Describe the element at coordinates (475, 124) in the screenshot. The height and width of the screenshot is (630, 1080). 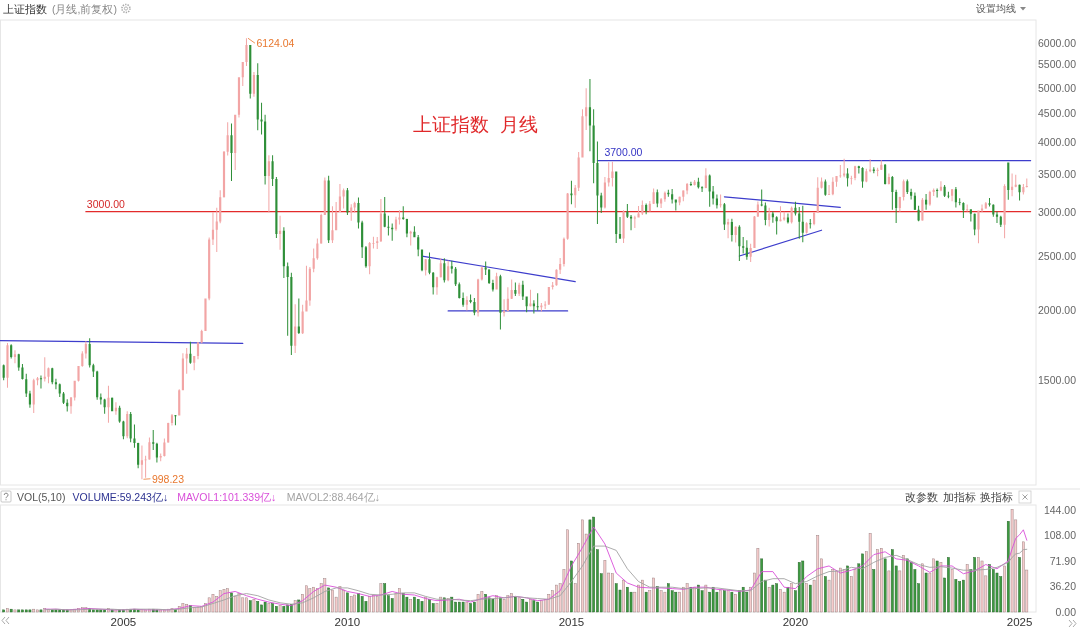
I see `annotation: 上证指数 月线` at that location.